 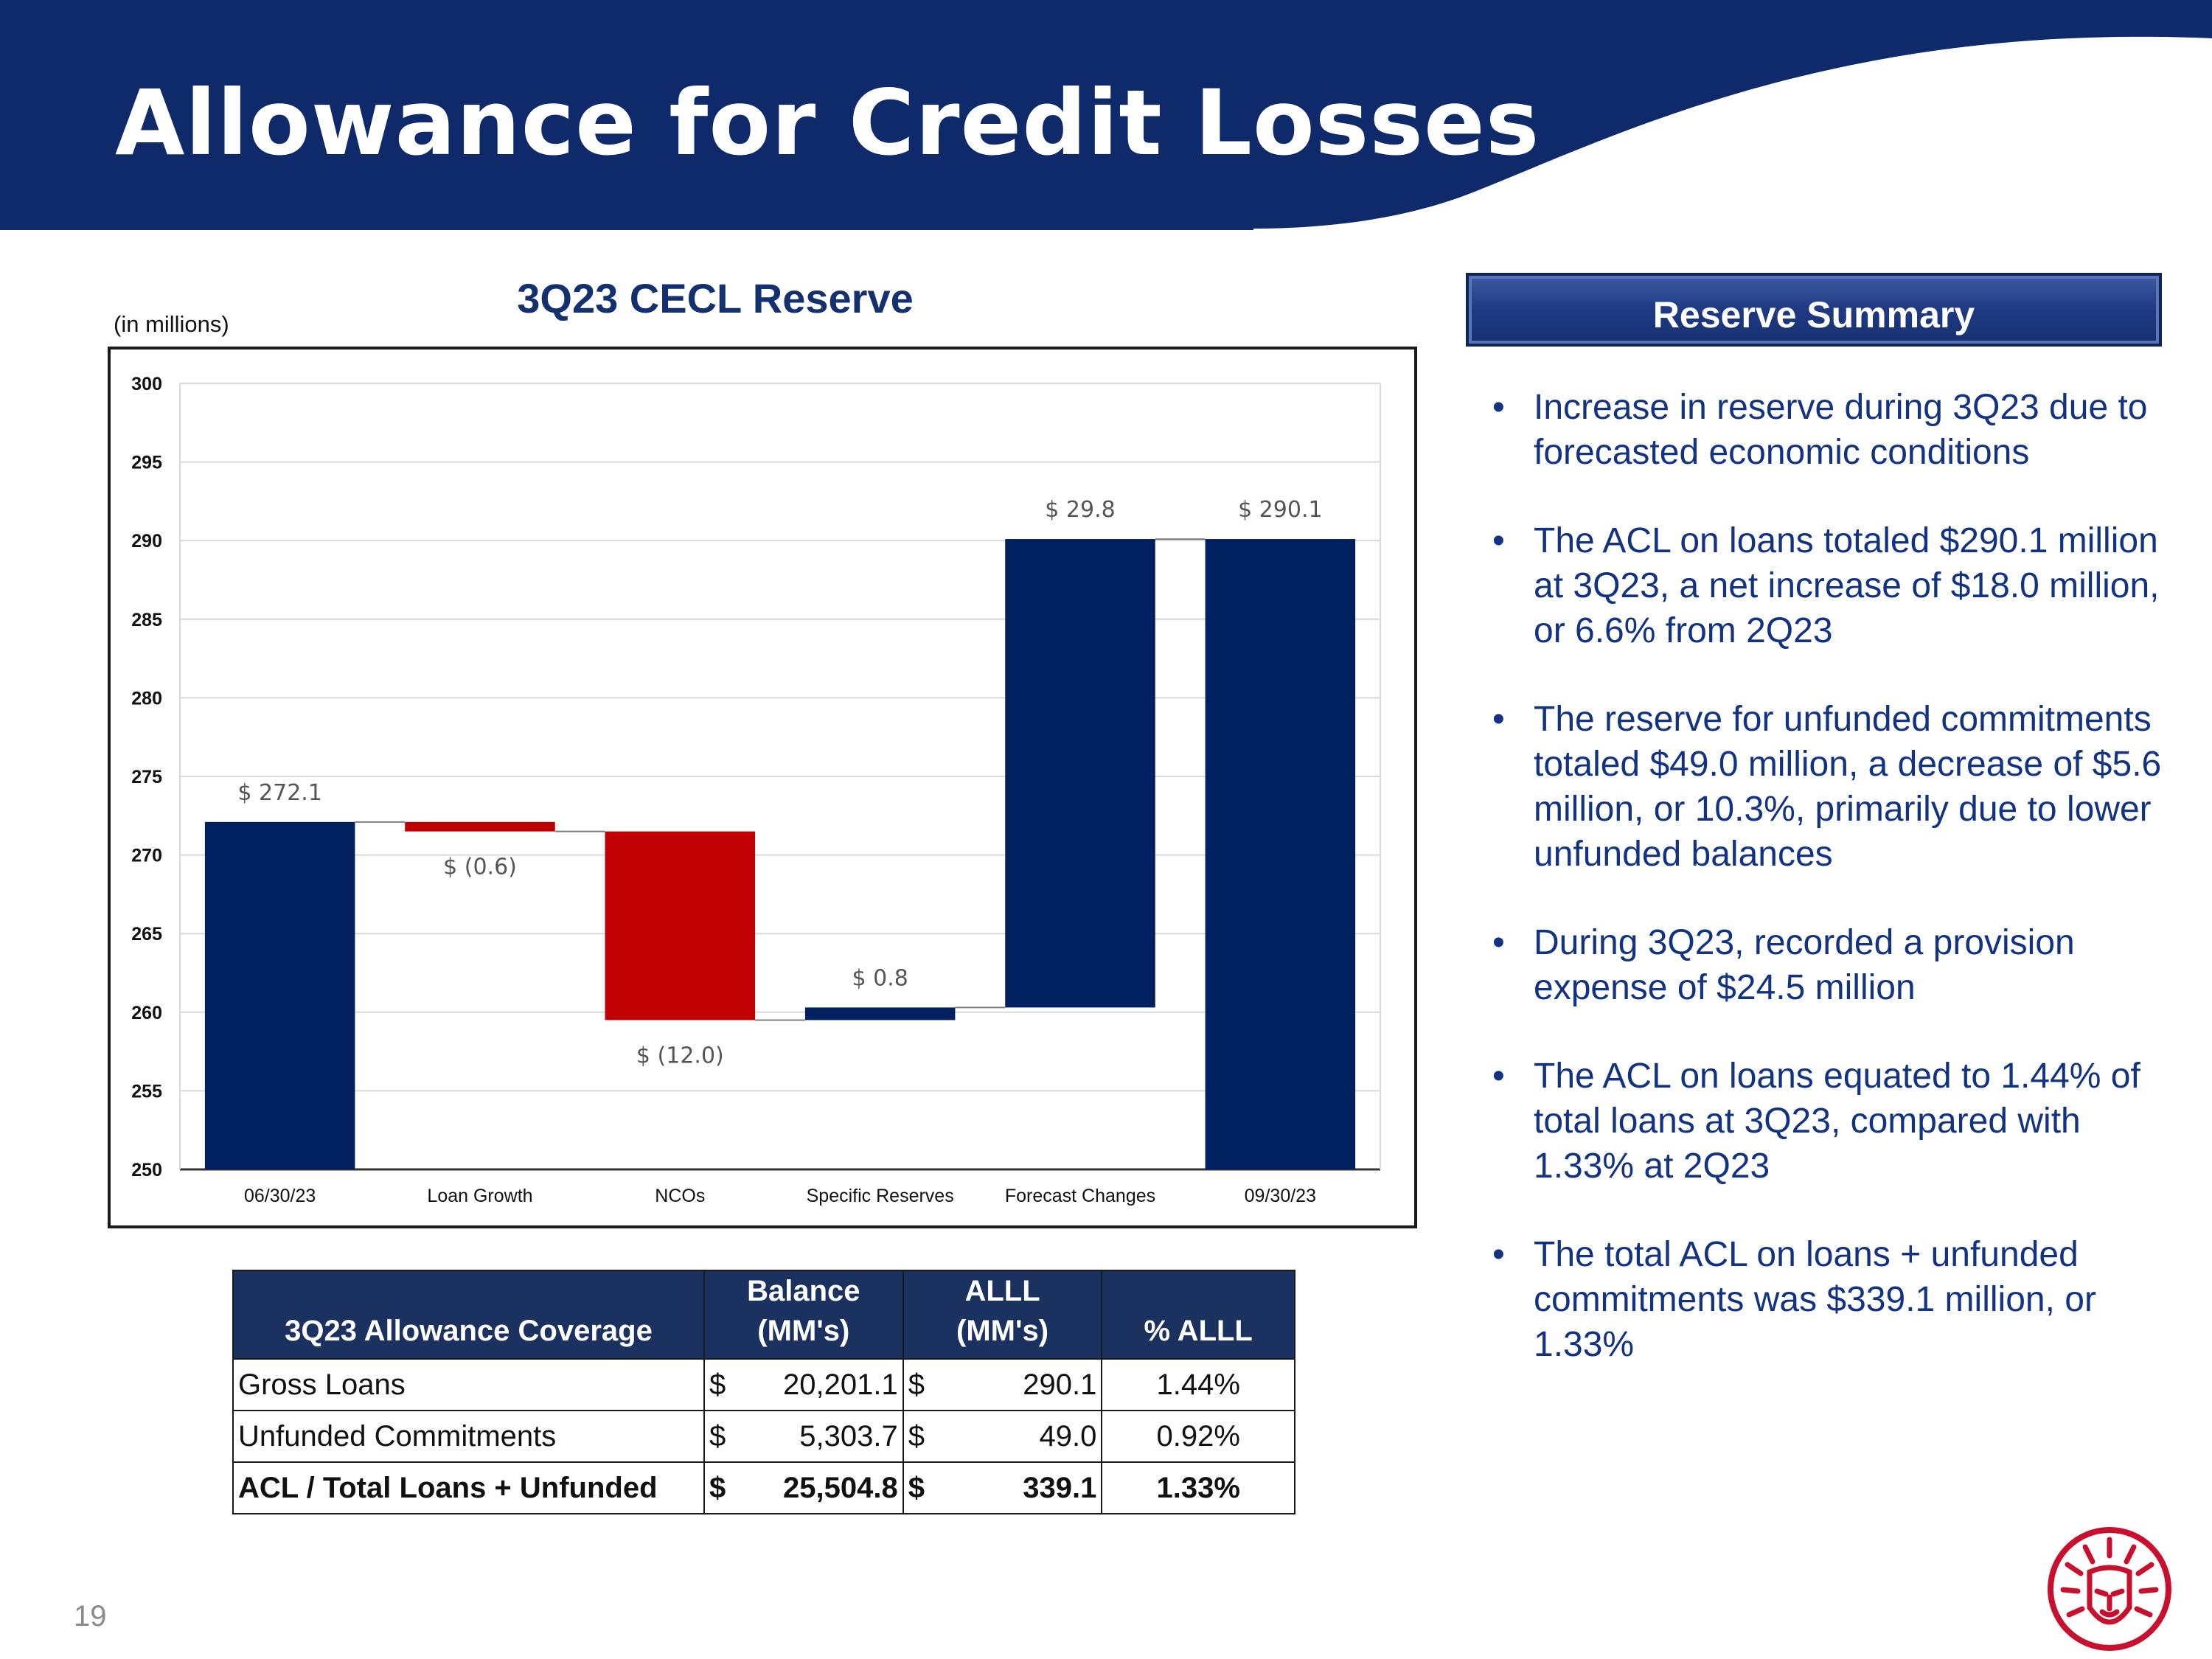 What do you see at coordinates (1002, 1384) in the screenshot?
I see `row-alll: $290.1` at bounding box center [1002, 1384].